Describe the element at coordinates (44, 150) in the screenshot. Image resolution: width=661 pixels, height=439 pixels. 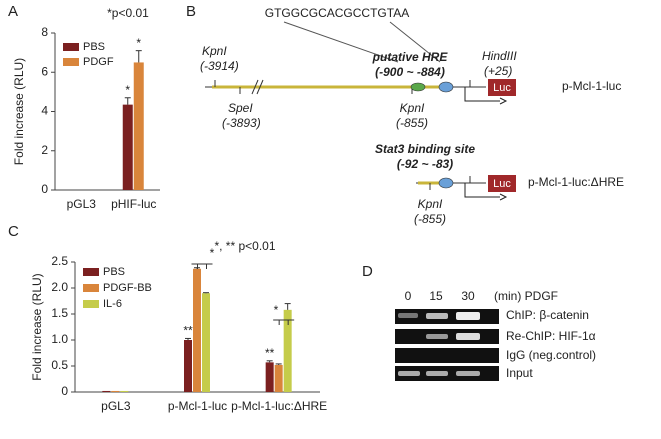
I see `y-tick-label: 2` at that location.